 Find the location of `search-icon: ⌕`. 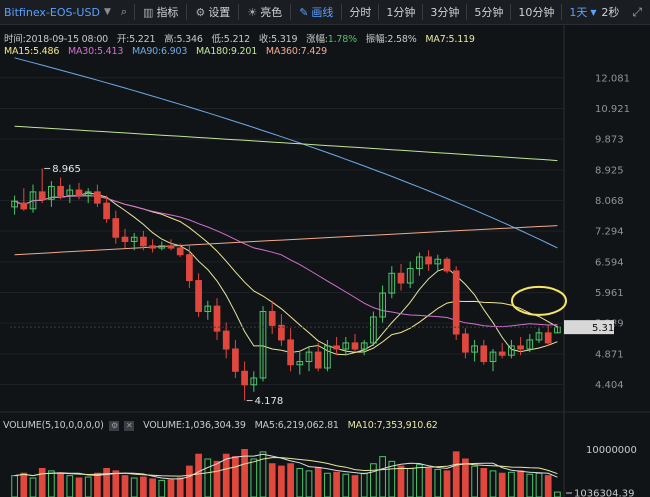

search-icon: ⌕ is located at coordinates (124, 11).